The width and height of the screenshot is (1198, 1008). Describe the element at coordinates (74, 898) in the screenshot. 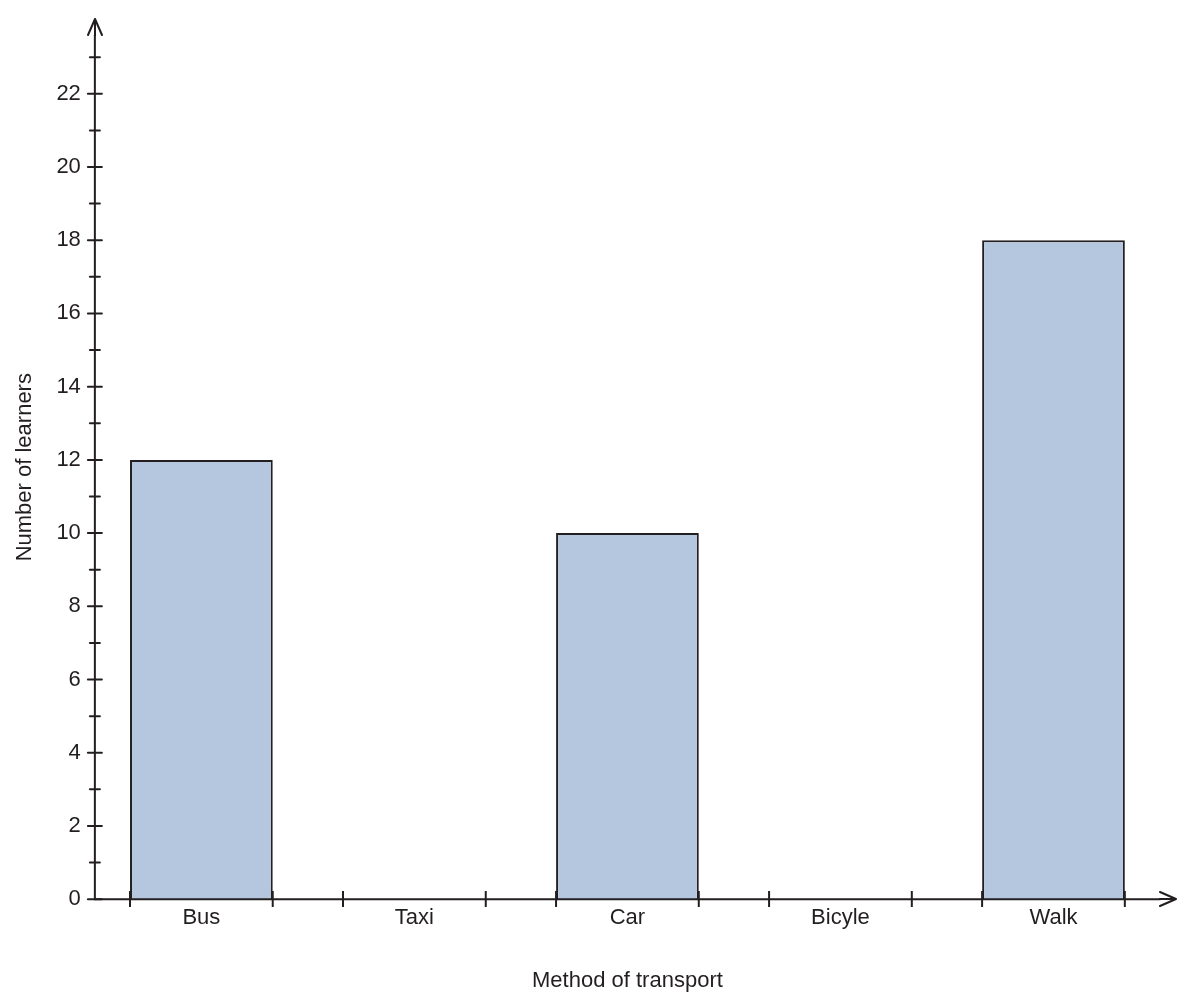

I see `y-tick-label: 0` at that location.